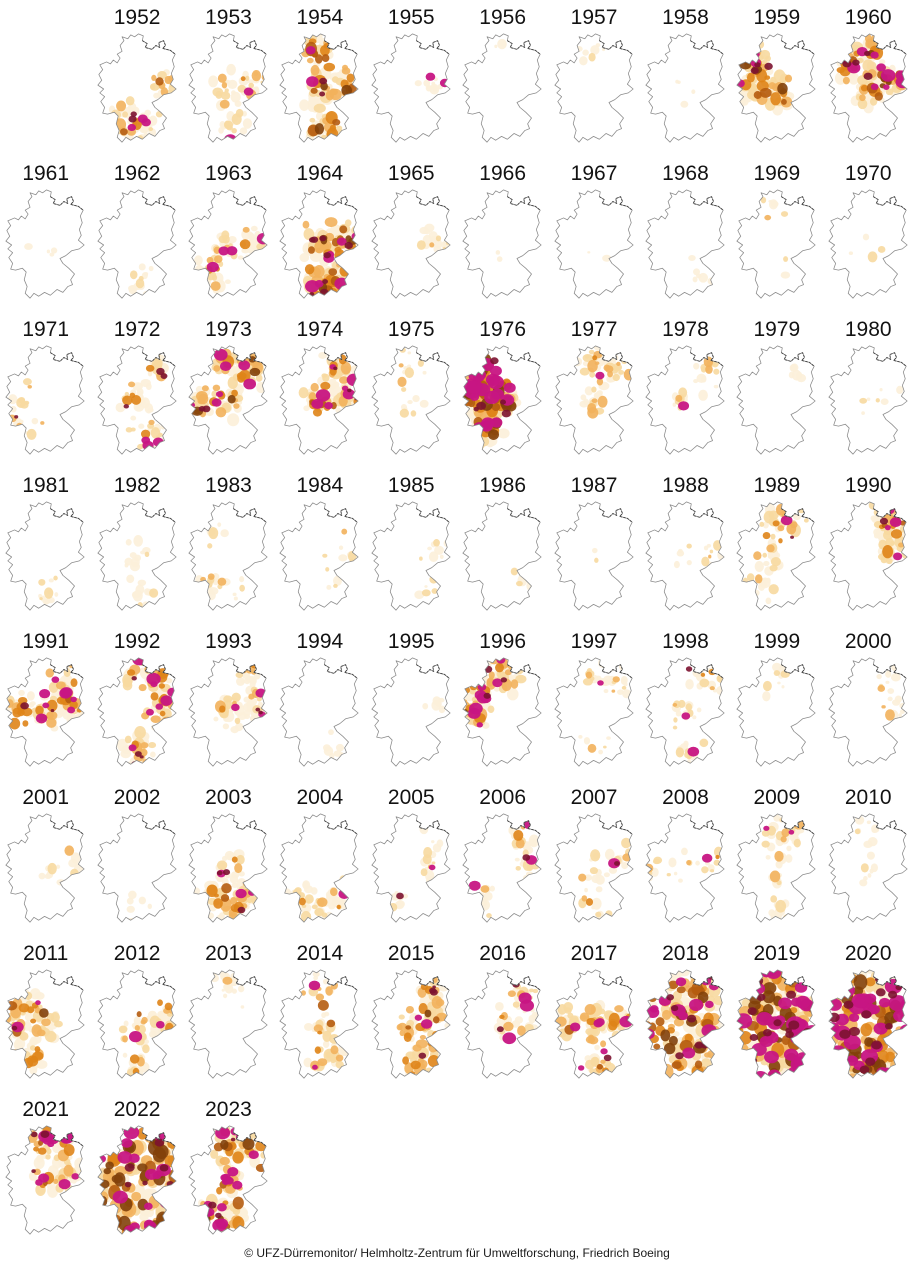  What do you see at coordinates (319, 548) in the screenshot?
I see `year-map-cell: 1984` at bounding box center [319, 548].